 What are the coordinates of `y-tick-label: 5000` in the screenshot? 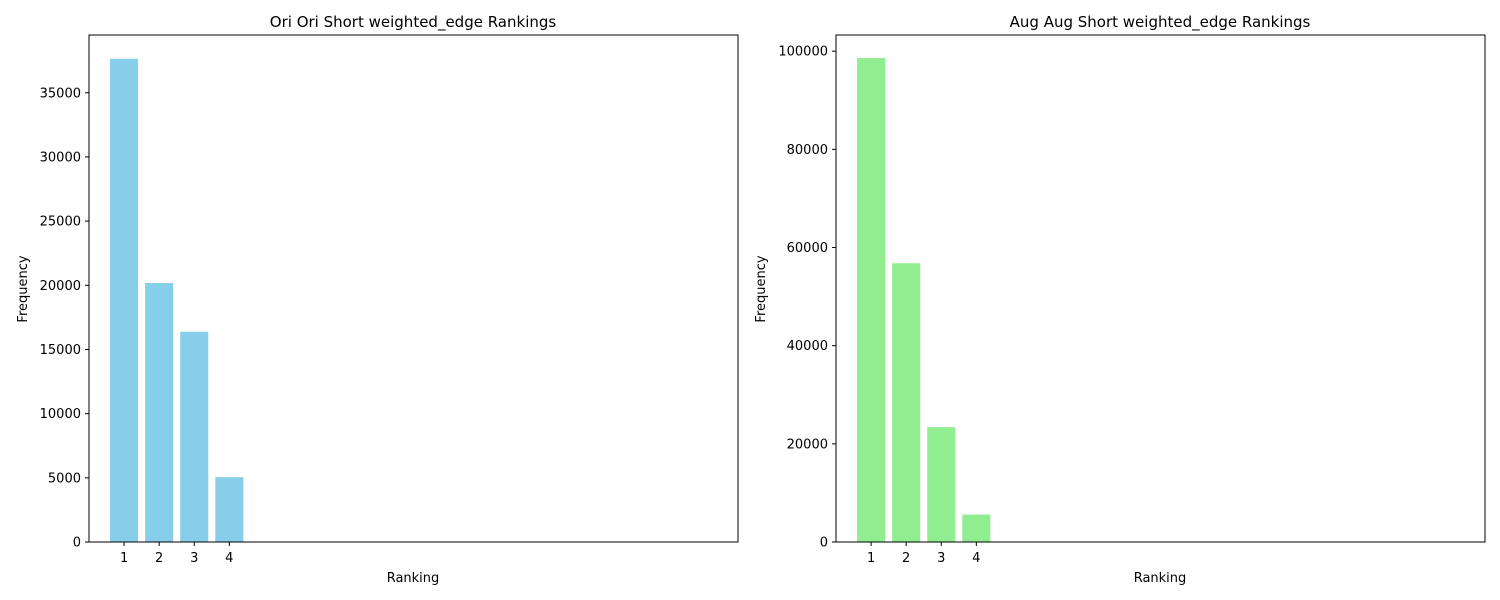 It's located at (64, 478).